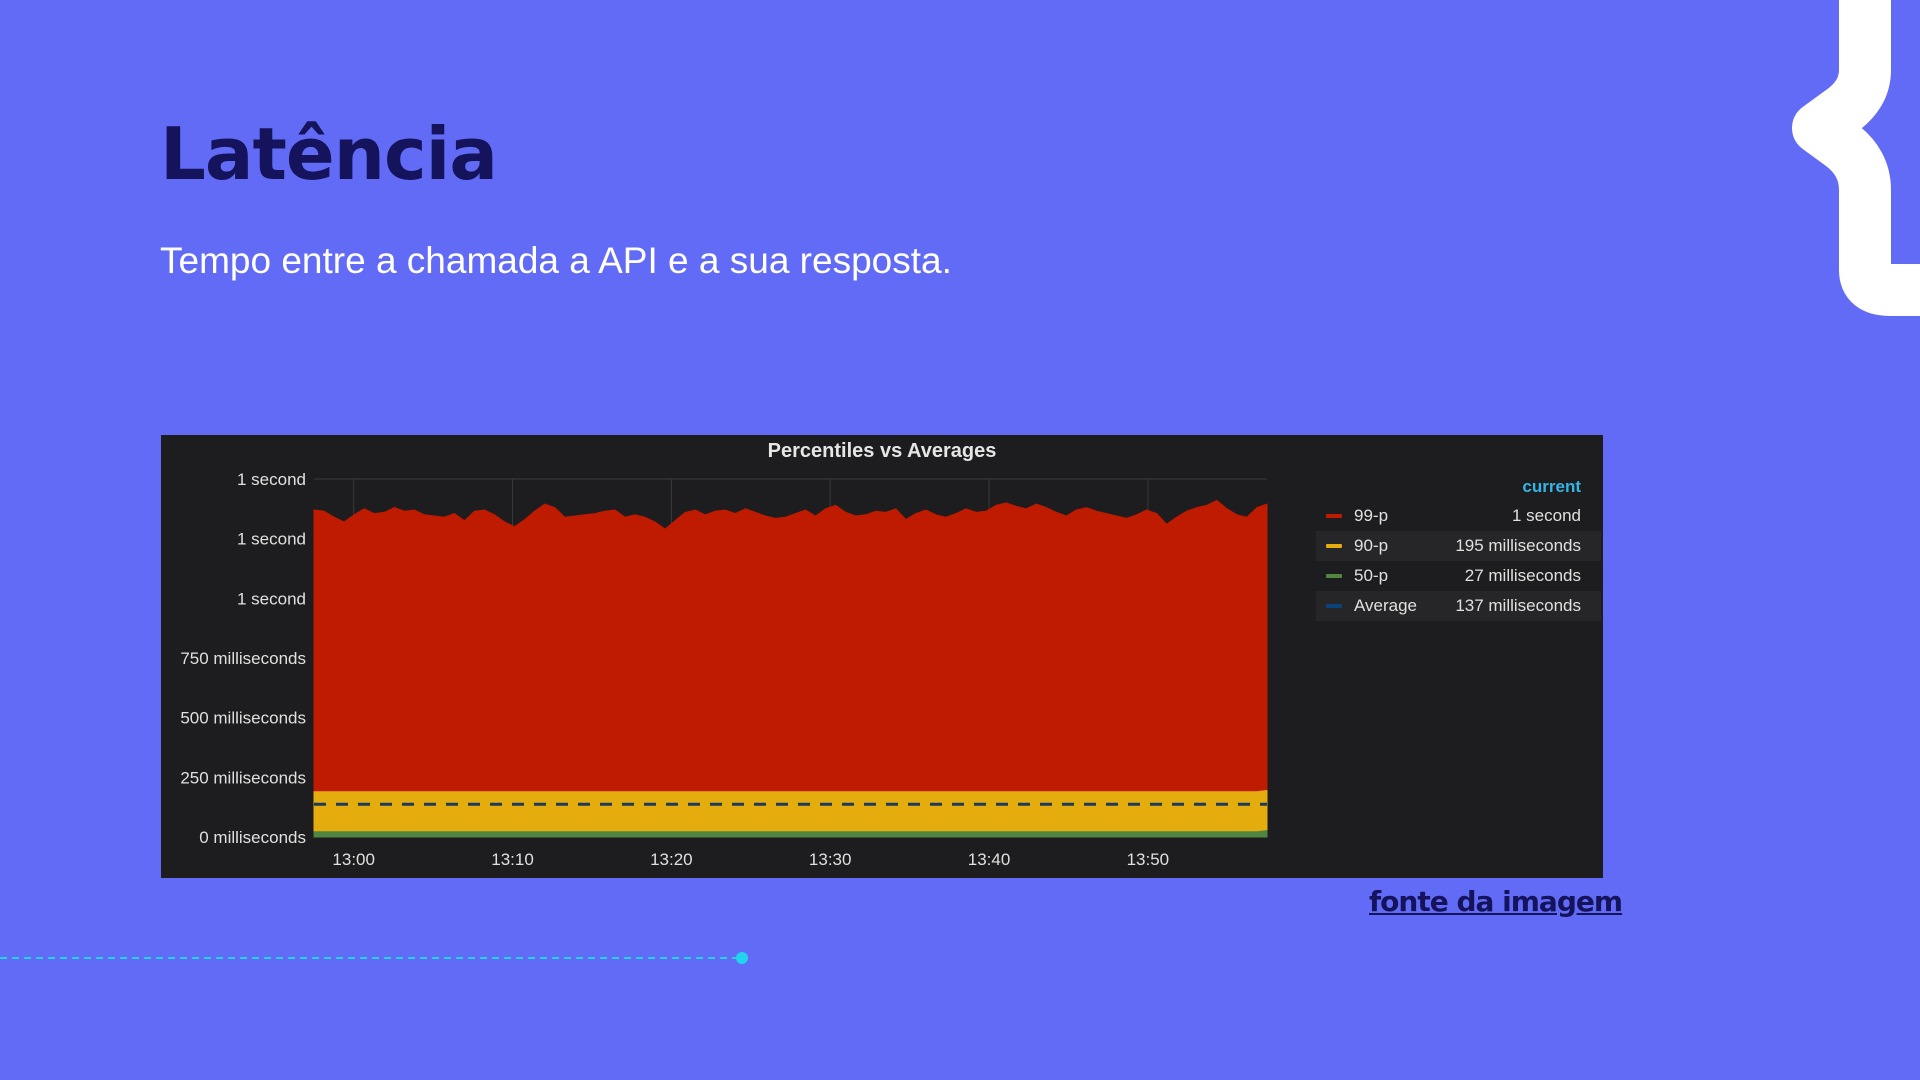  I want to click on legend-item: 50-p 27 milliseconds, so click(1458, 576).